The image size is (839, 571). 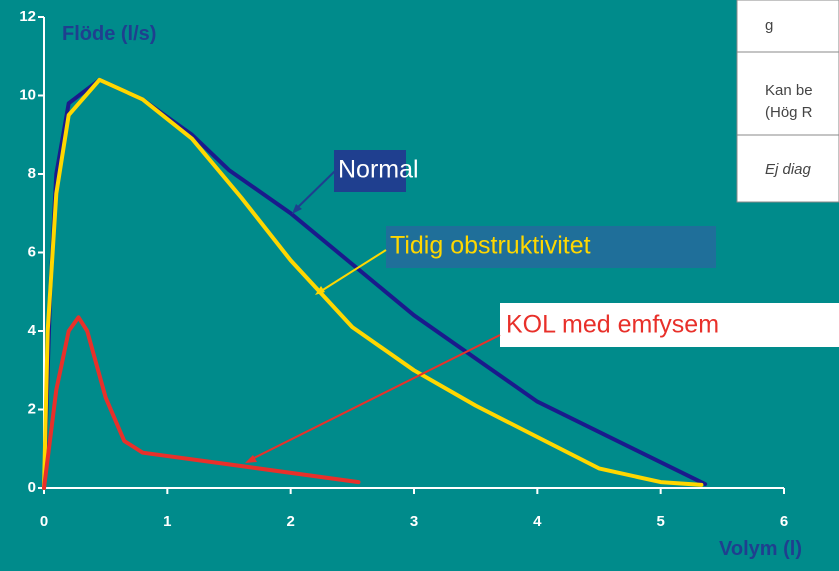 I want to click on y-tick-label: 4, so click(x=32, y=330).